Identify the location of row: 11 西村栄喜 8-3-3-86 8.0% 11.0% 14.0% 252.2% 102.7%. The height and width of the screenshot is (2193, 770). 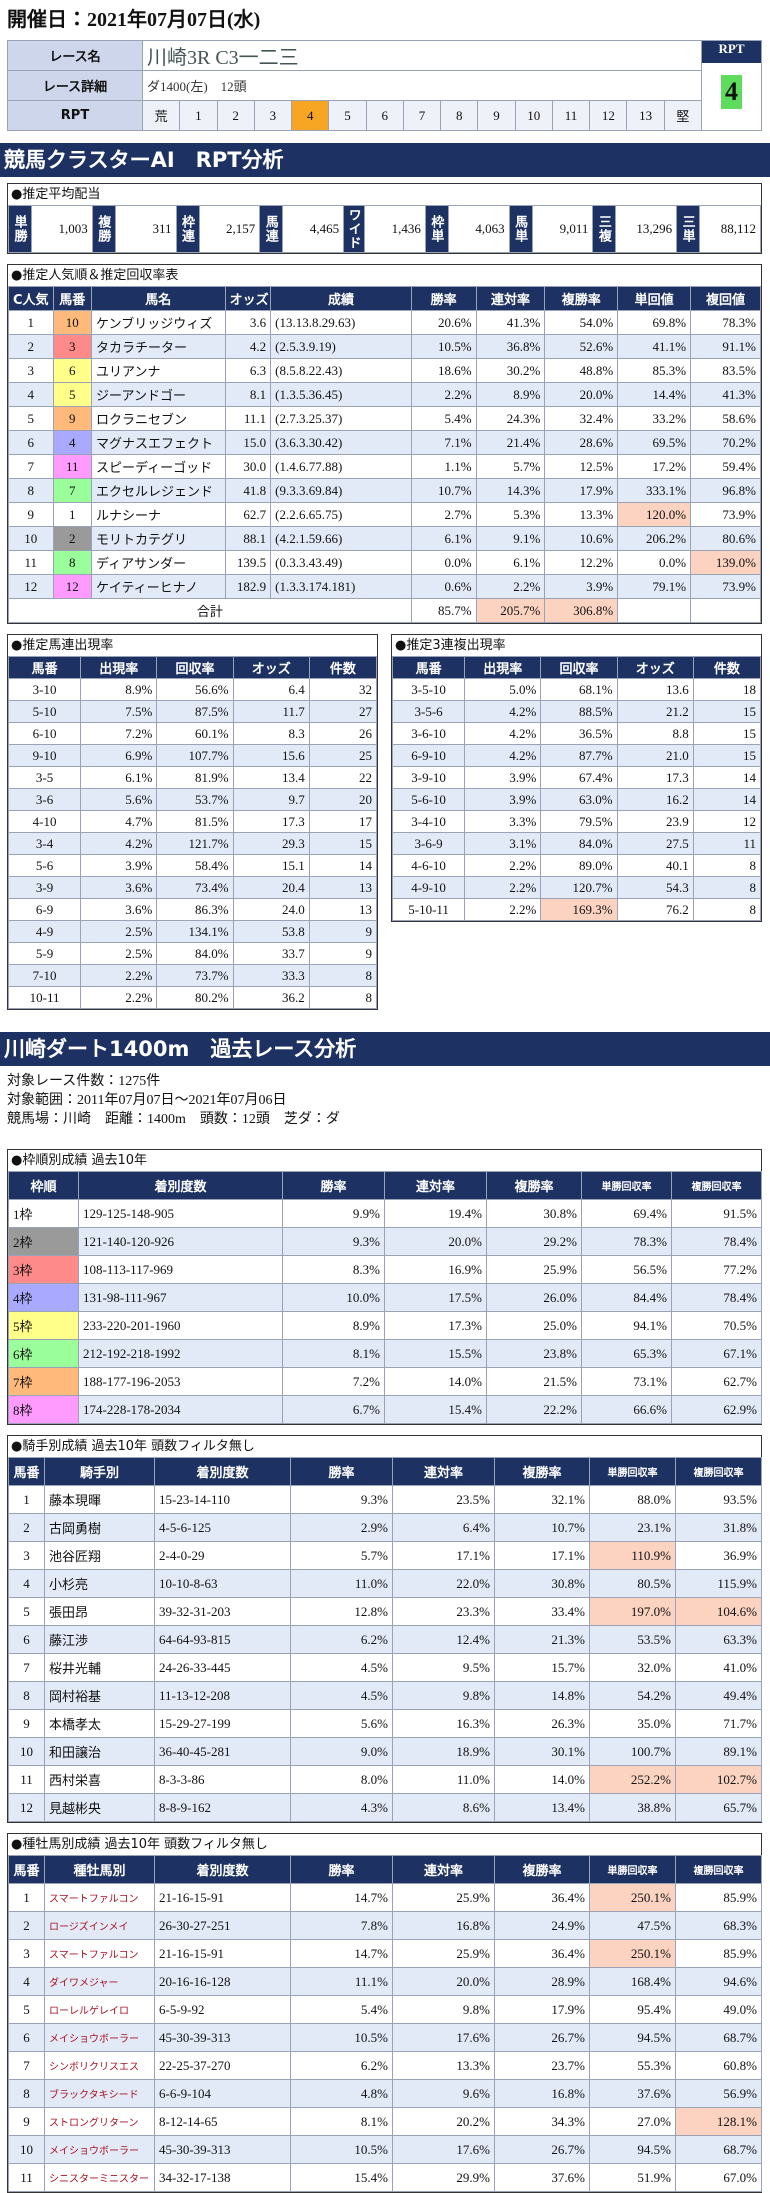
(385, 1779).